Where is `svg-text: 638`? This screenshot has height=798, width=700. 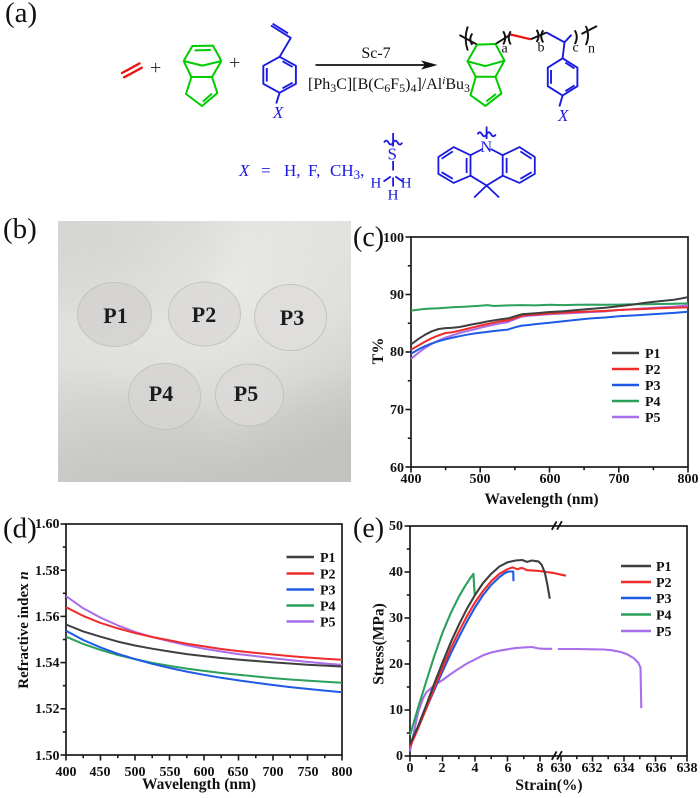 svg-text: 638 is located at coordinates (687, 768).